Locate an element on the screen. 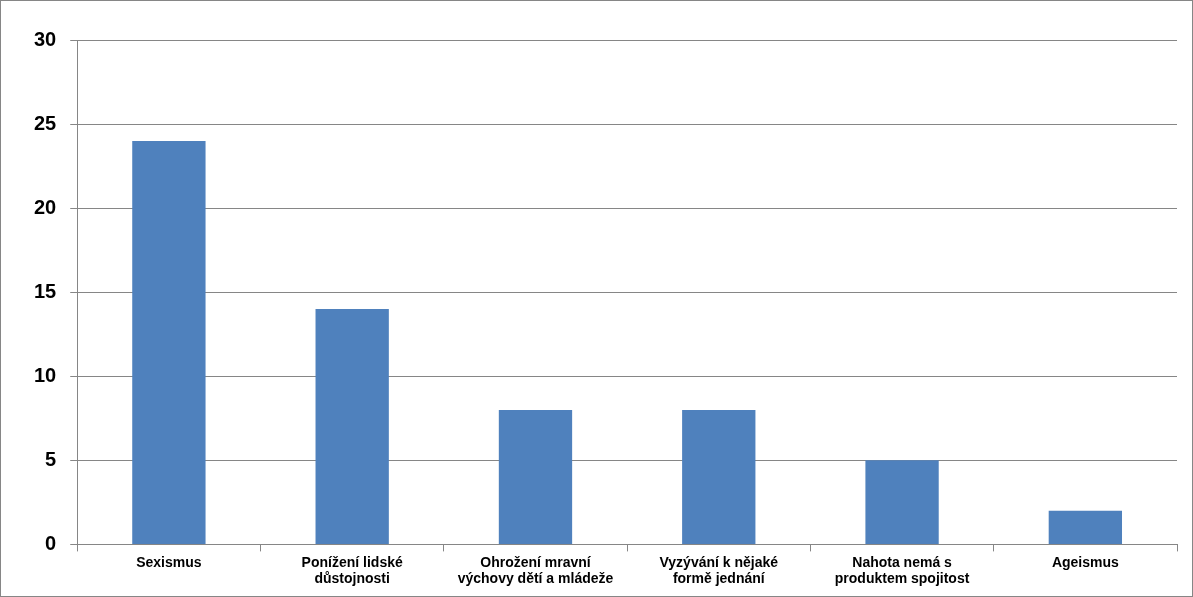 The width and height of the screenshot is (1193, 597). x-tick-label: Vyzývání k nějaké formě jednání is located at coordinates (719, 570).